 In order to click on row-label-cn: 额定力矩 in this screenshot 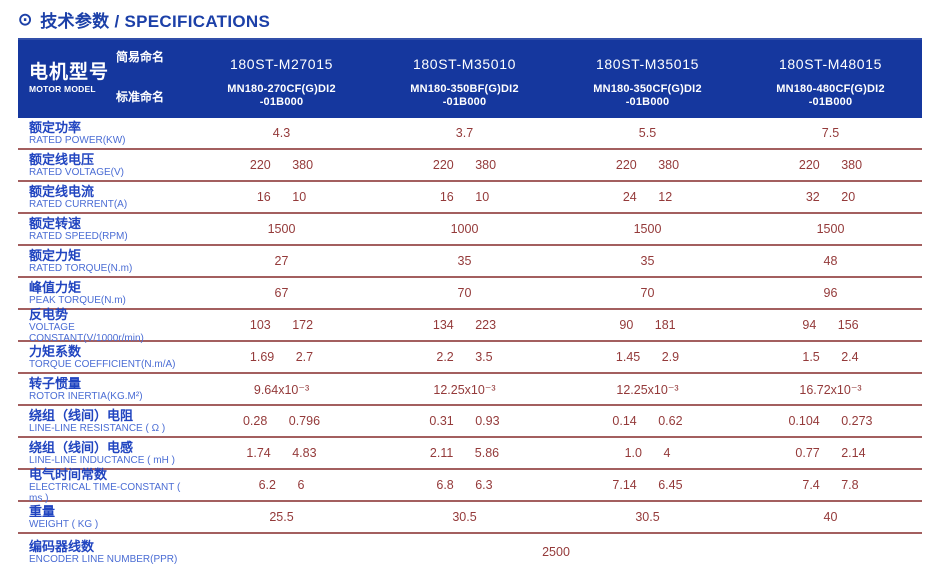, I will do `click(55, 255)`.